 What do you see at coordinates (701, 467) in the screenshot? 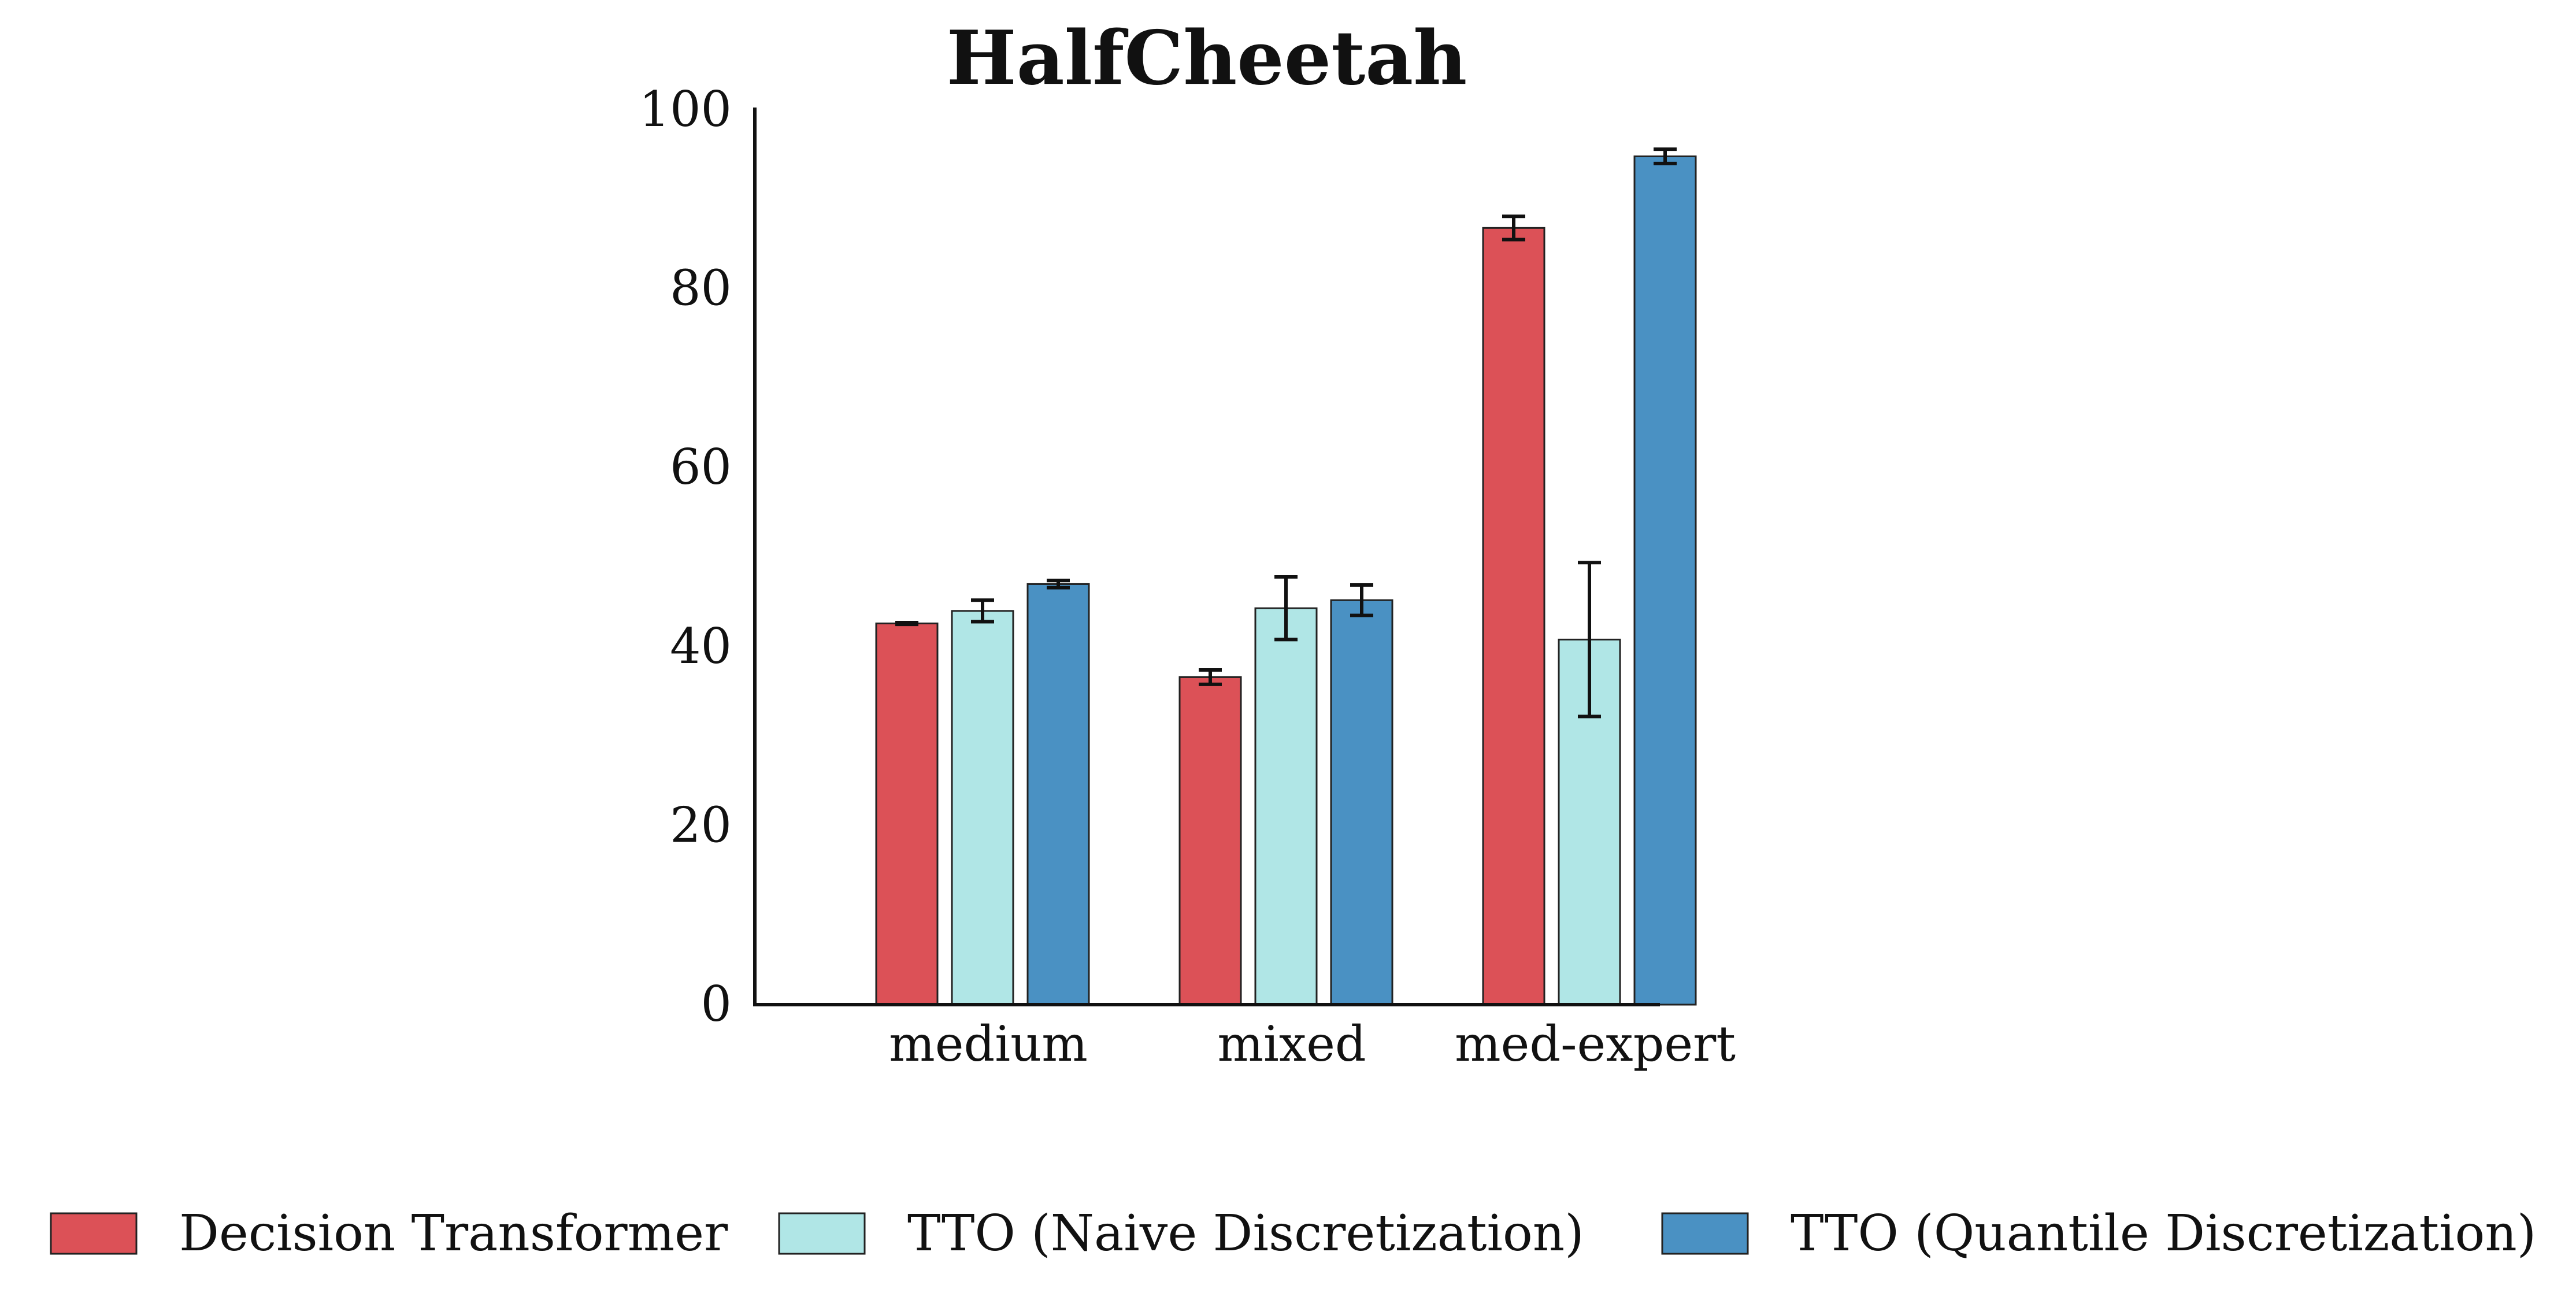
I see `y-tick-label: 60` at bounding box center [701, 467].